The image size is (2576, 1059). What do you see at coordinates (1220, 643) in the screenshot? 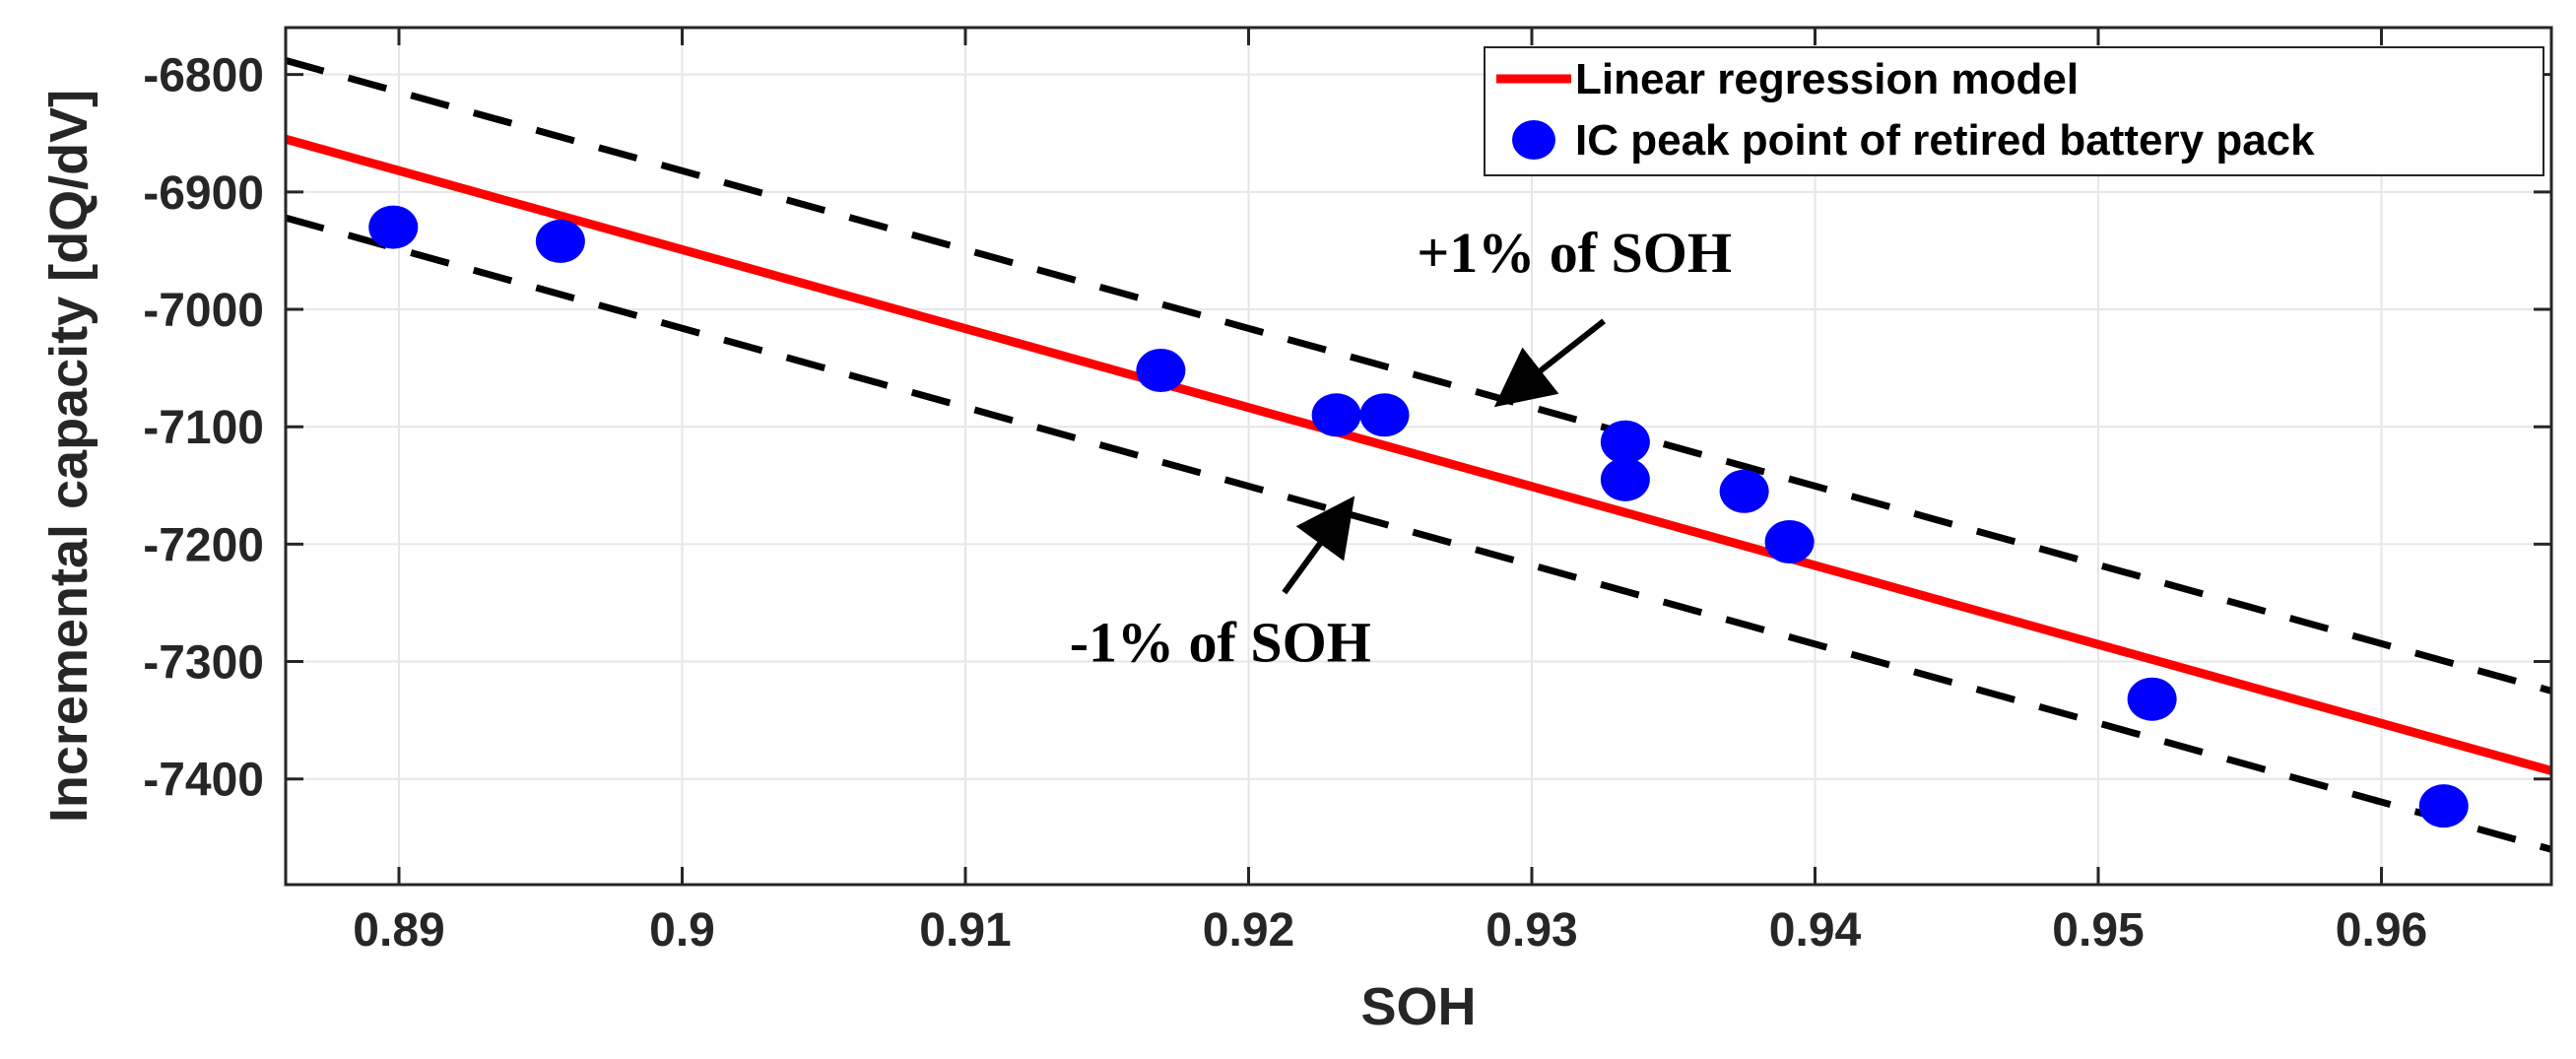
I see `annotation-label-1: -1% of SOH` at bounding box center [1220, 643].